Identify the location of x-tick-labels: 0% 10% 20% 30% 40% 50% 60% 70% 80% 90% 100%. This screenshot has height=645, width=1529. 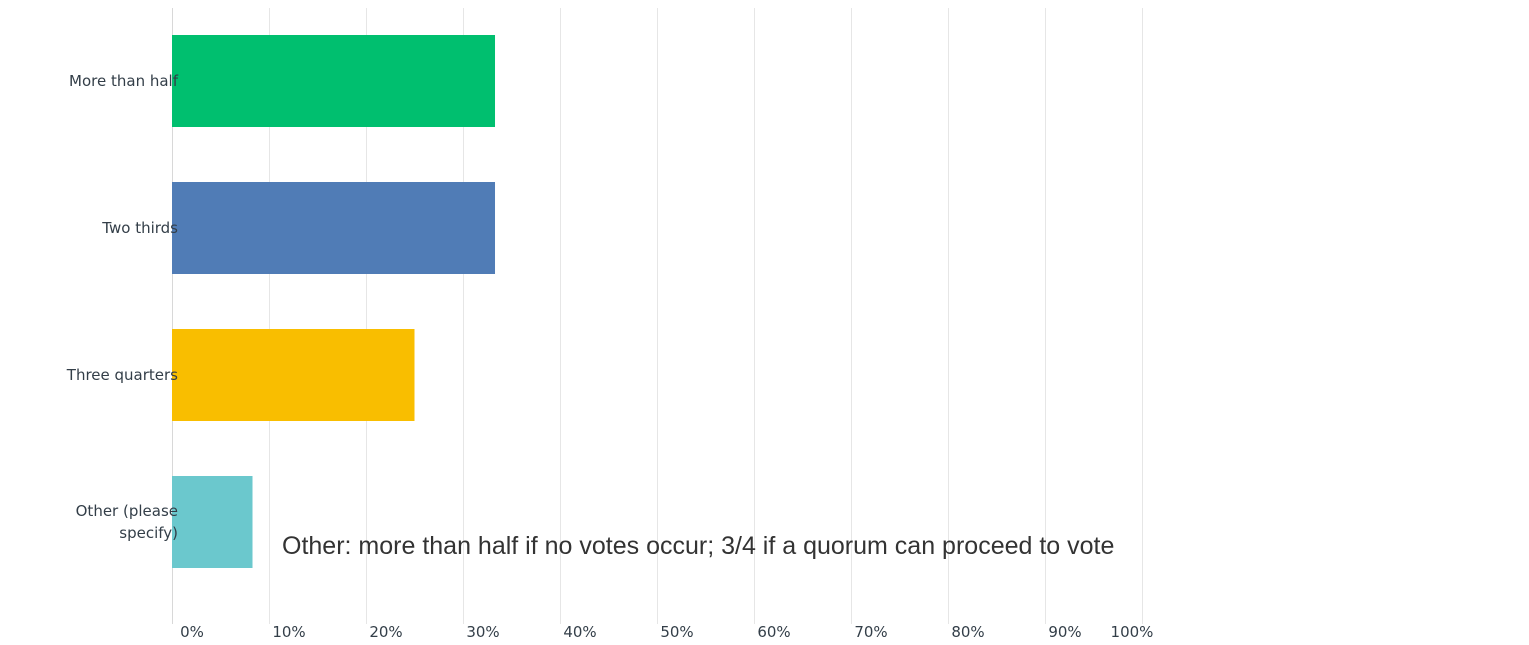
(666, 632).